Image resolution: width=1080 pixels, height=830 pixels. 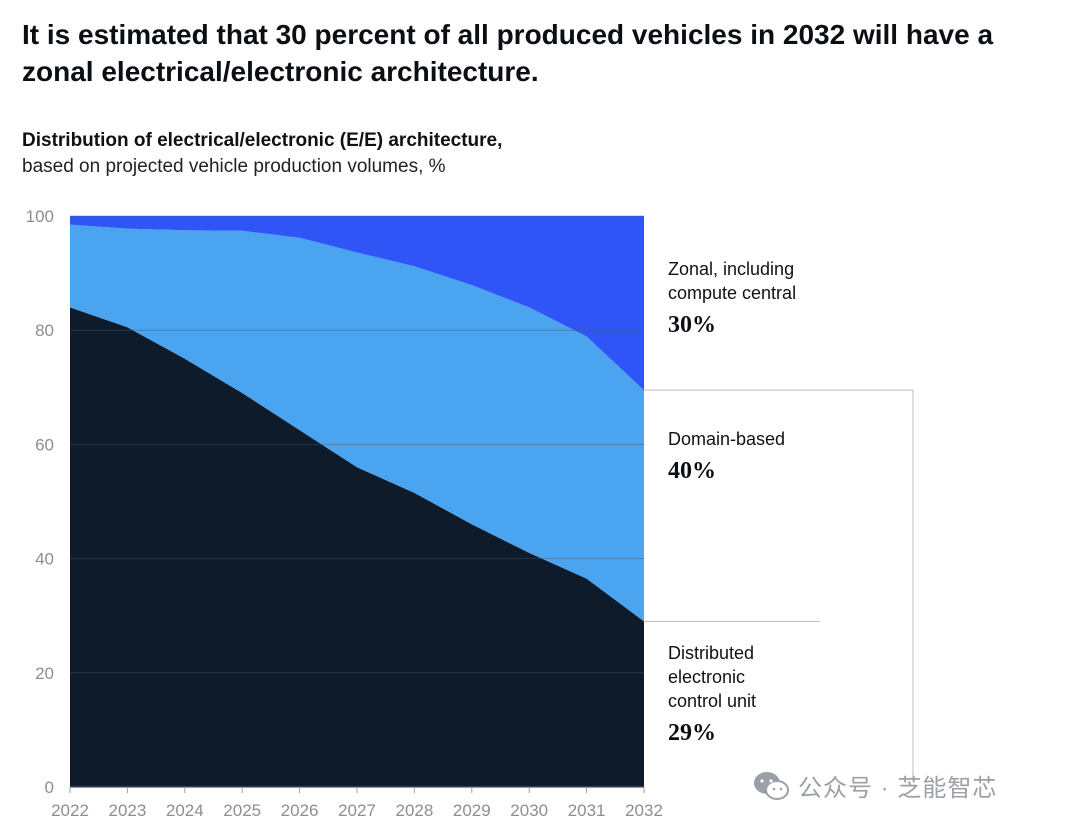 What do you see at coordinates (414, 810) in the screenshot?
I see `x-tick-2028: 2028` at bounding box center [414, 810].